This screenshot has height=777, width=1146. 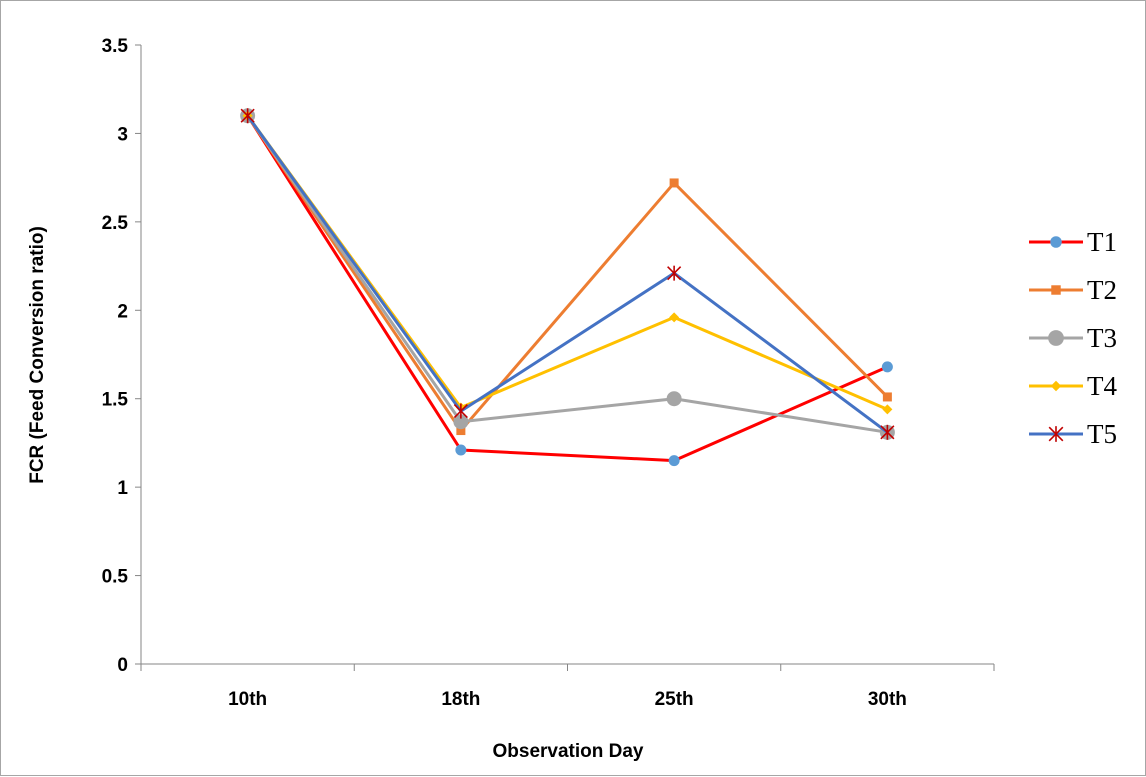 I want to click on legend-label: T5, so click(x=1102, y=434).